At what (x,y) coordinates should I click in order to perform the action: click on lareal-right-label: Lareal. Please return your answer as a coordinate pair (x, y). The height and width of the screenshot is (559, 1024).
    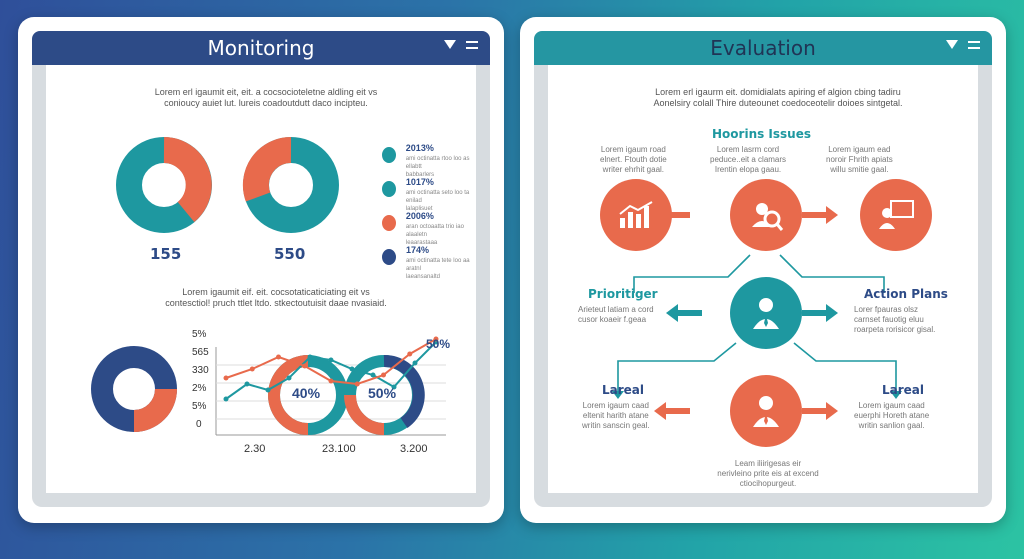
    Looking at the image, I should click on (903, 390).